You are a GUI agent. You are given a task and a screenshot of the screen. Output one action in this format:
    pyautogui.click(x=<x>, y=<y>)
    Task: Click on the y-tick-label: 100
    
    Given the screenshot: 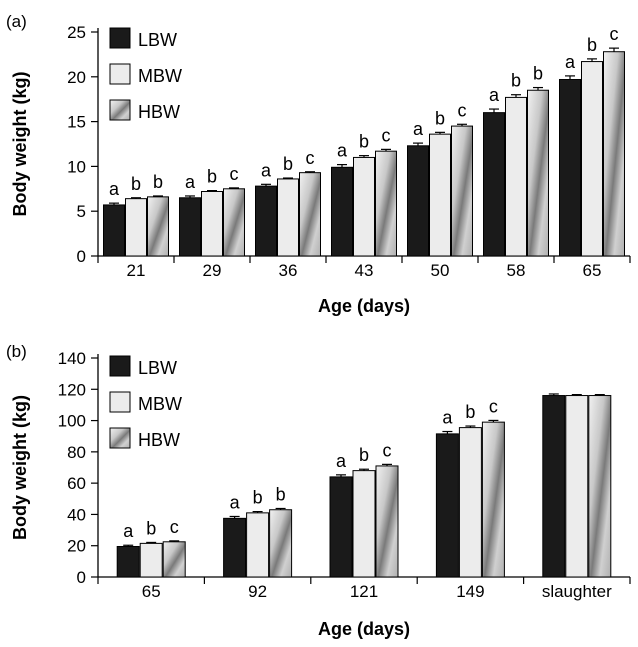 What is the action you would take?
    pyautogui.click(x=72, y=421)
    